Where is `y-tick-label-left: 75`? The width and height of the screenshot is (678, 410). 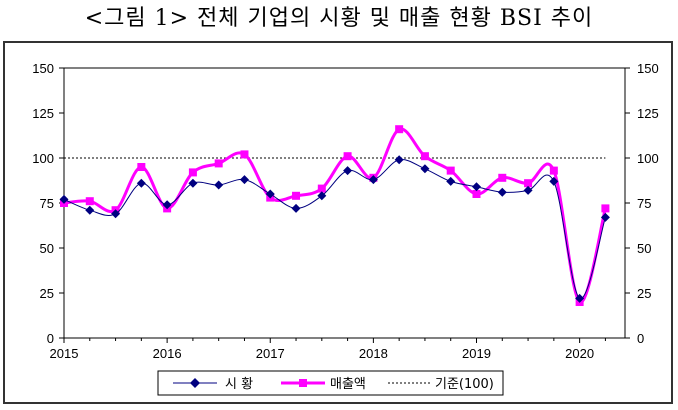
y-tick-label-left: 75 is located at coordinates (47, 203).